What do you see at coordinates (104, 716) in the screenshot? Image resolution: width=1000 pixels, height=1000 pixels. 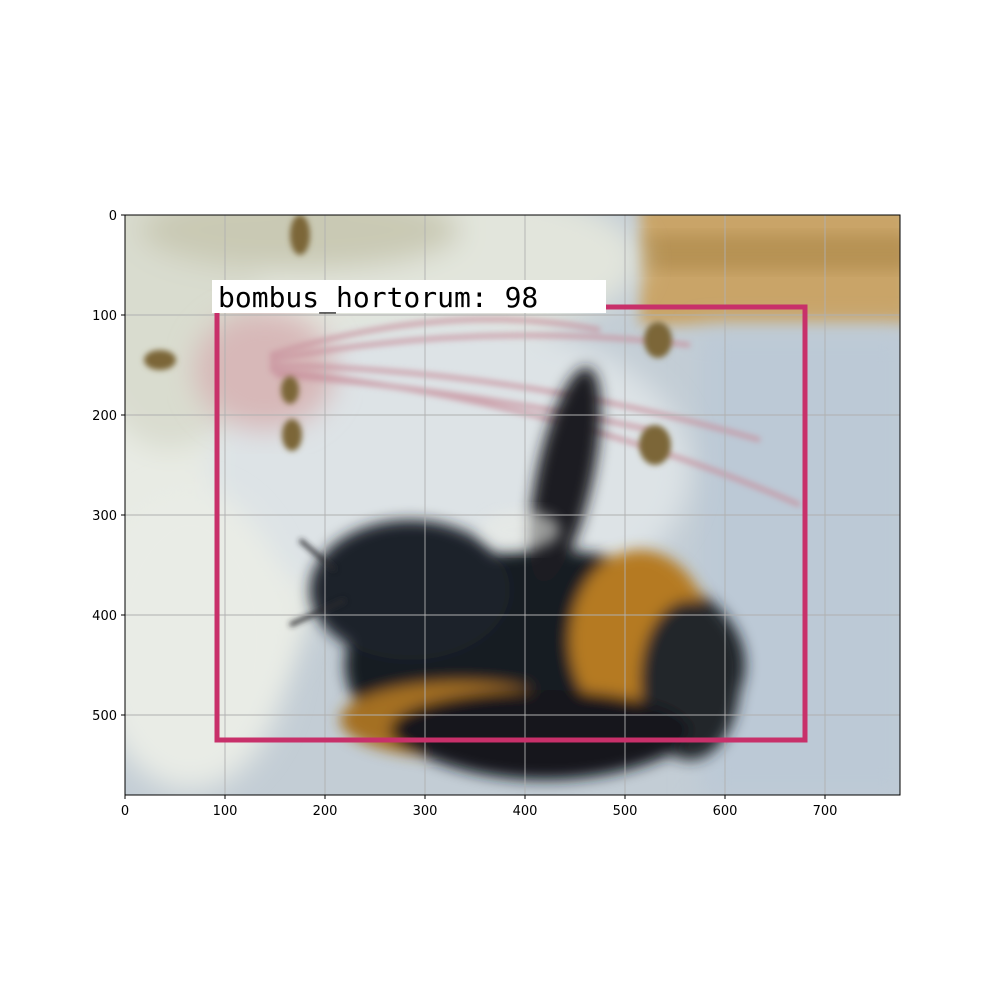 I see `y-tick-label: 500` at bounding box center [104, 716].